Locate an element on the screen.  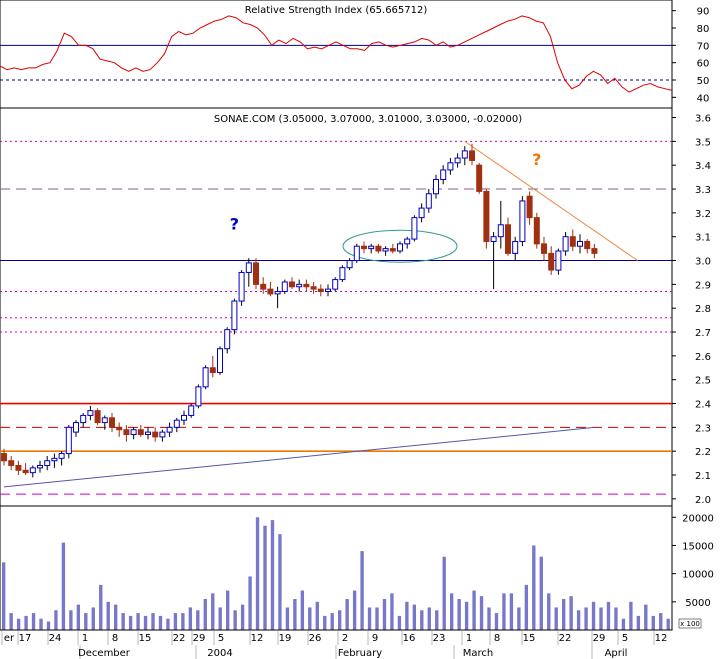
price-tick-label: 2.9 is located at coordinates (703, 285).